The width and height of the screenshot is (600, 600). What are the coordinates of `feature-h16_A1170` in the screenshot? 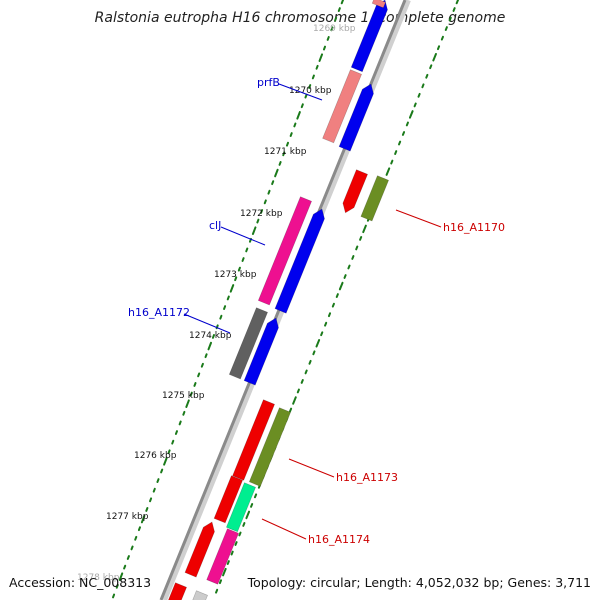 It's located at (374, 198).